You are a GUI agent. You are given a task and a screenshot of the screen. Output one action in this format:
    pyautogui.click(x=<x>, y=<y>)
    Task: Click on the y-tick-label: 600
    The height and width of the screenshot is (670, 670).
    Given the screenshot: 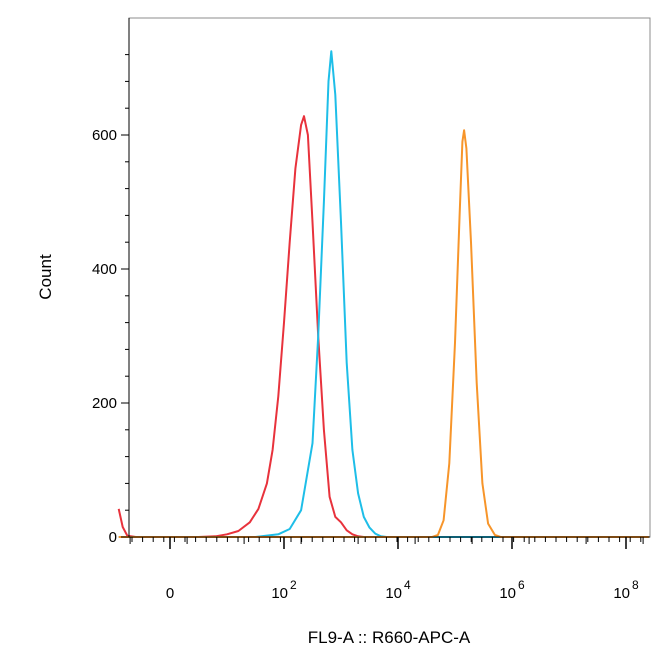 What is the action you would take?
    pyautogui.click(x=104, y=135)
    